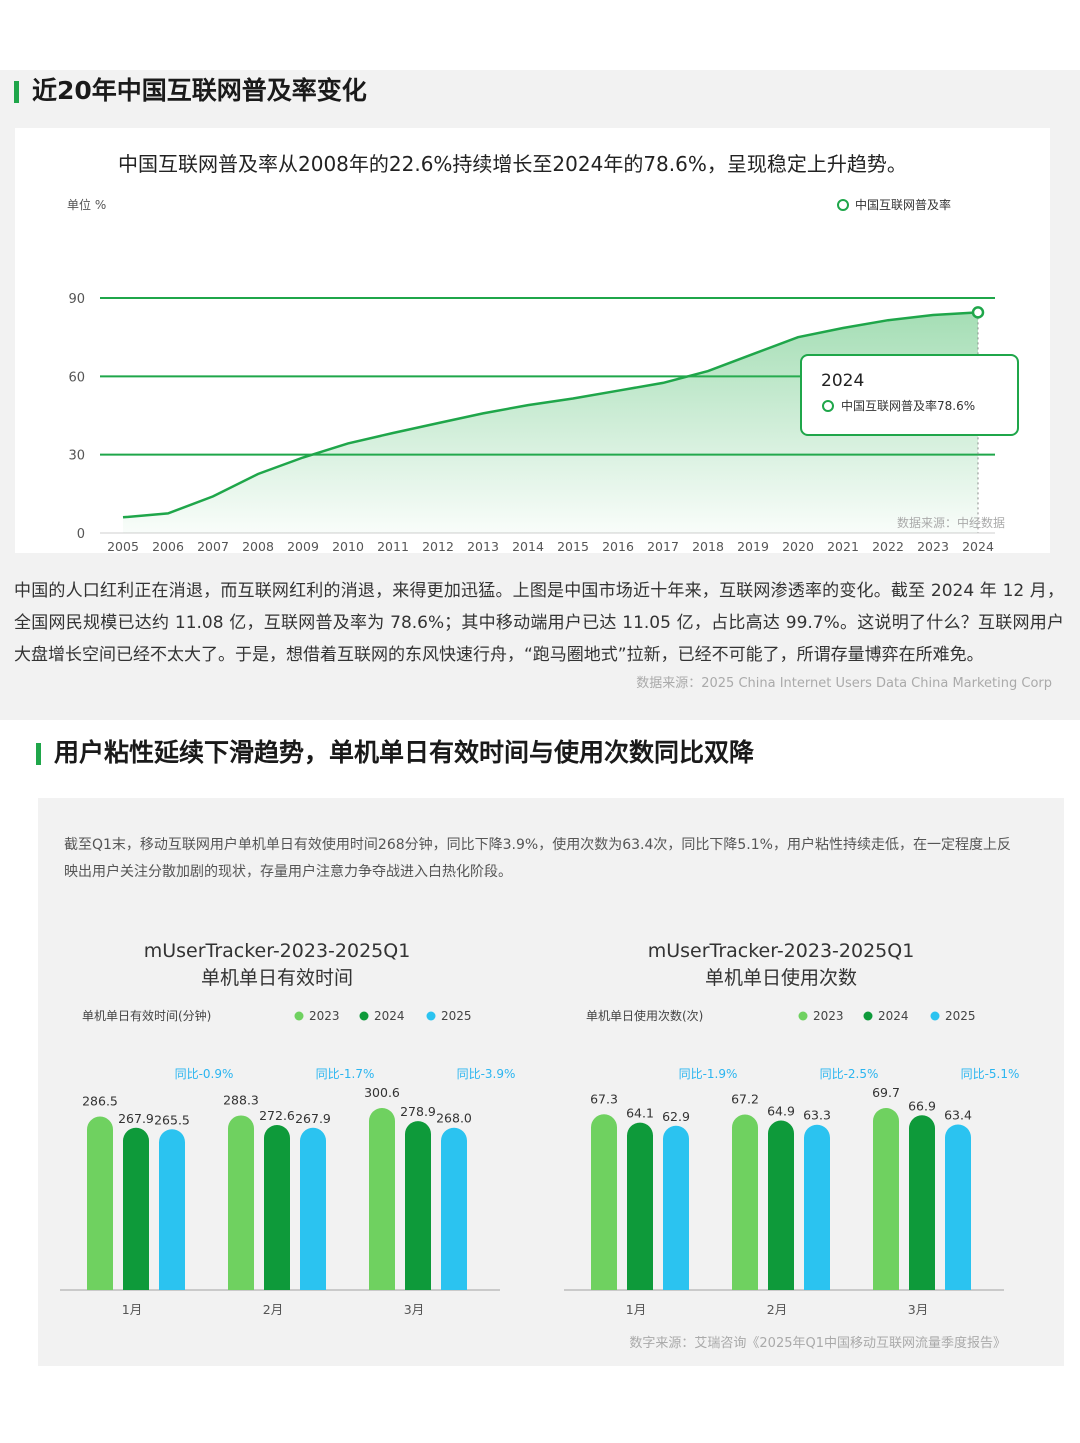  What do you see at coordinates (81, 534) in the screenshot?
I see `y-tick-label: 0` at bounding box center [81, 534].